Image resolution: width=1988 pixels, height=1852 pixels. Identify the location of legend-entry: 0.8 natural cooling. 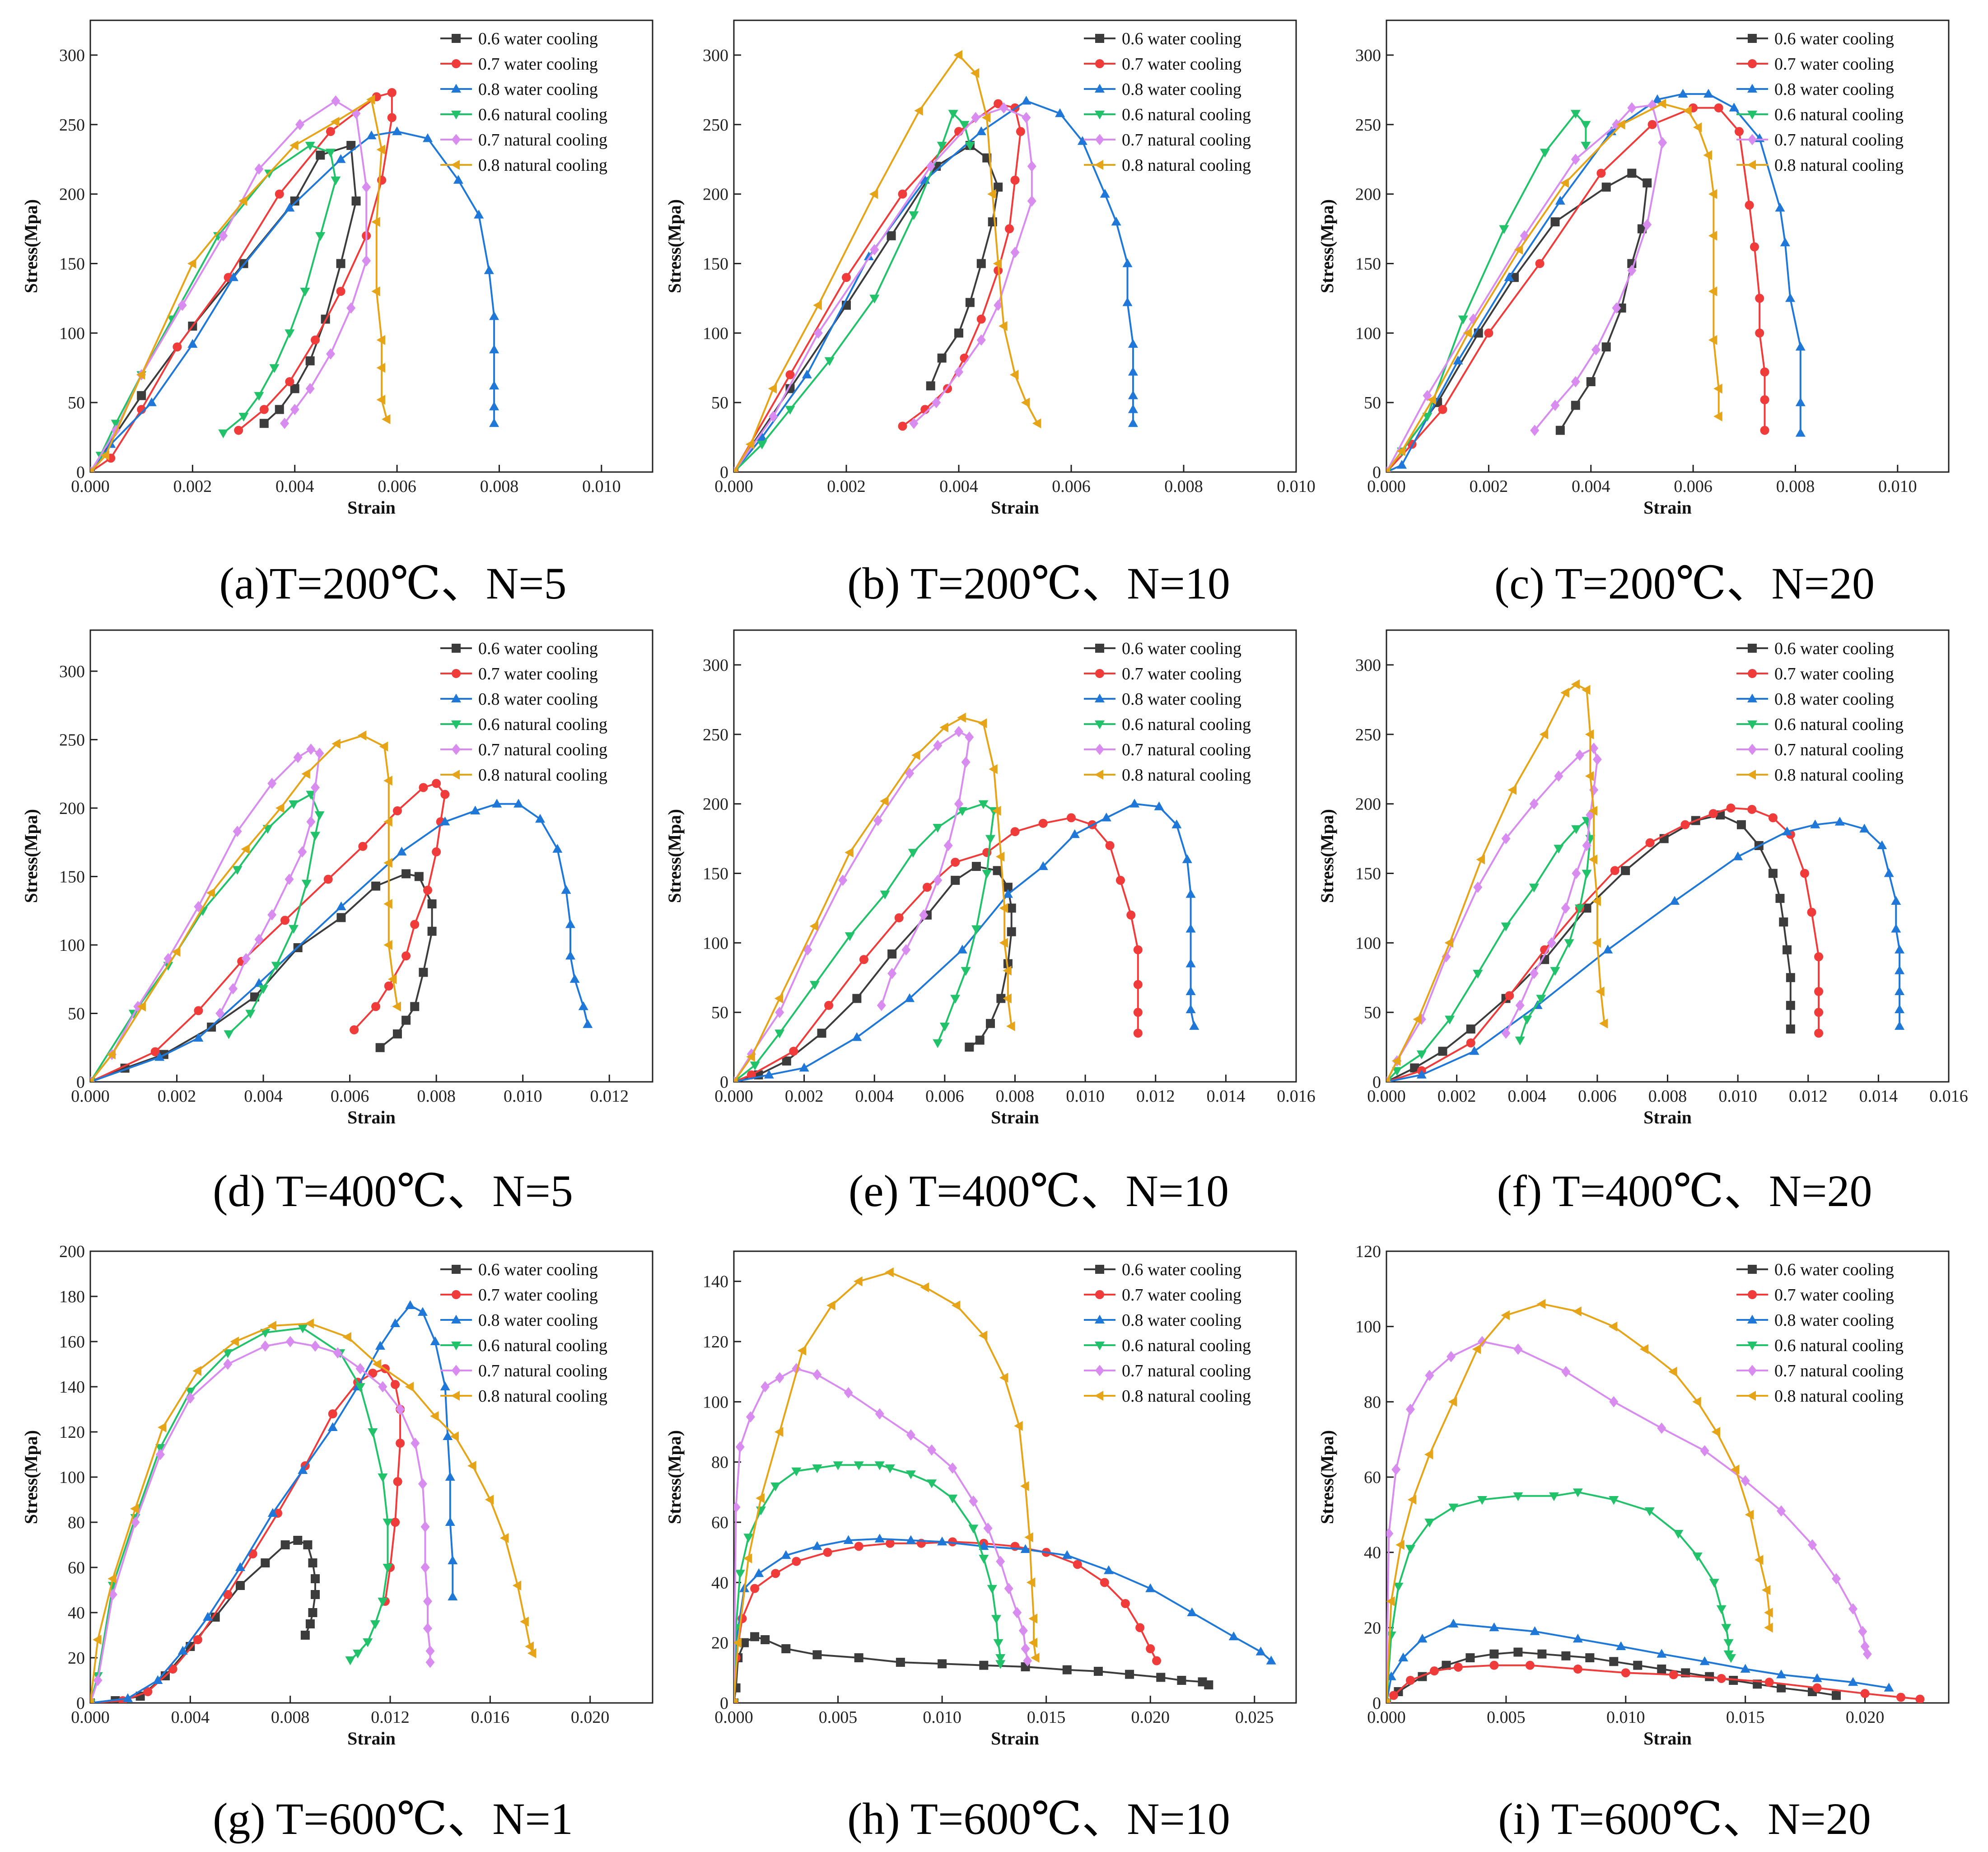
(523, 165).